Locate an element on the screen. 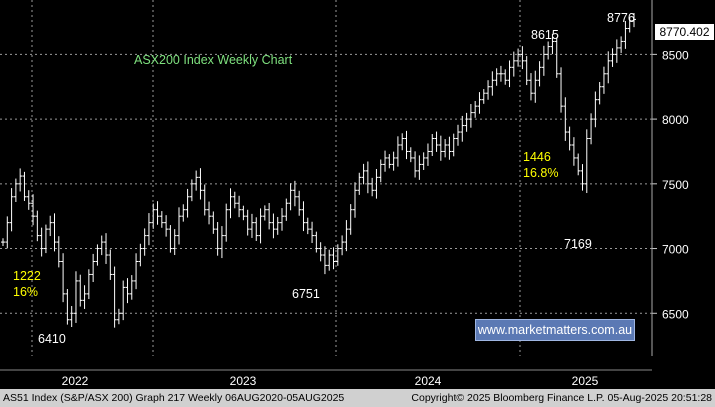 Image resolution: width=715 pixels, height=407 pixels. y-tick-label: 8000 is located at coordinates (675, 120).